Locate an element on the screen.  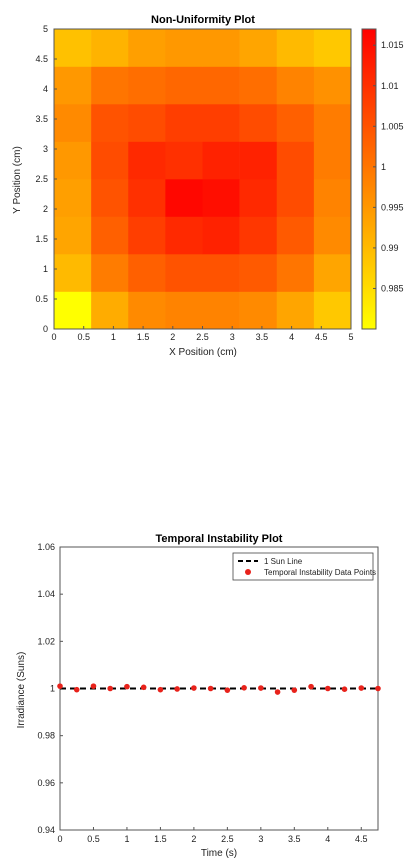
temporal-y-tick-label: 0.94 is located at coordinates (46, 830).